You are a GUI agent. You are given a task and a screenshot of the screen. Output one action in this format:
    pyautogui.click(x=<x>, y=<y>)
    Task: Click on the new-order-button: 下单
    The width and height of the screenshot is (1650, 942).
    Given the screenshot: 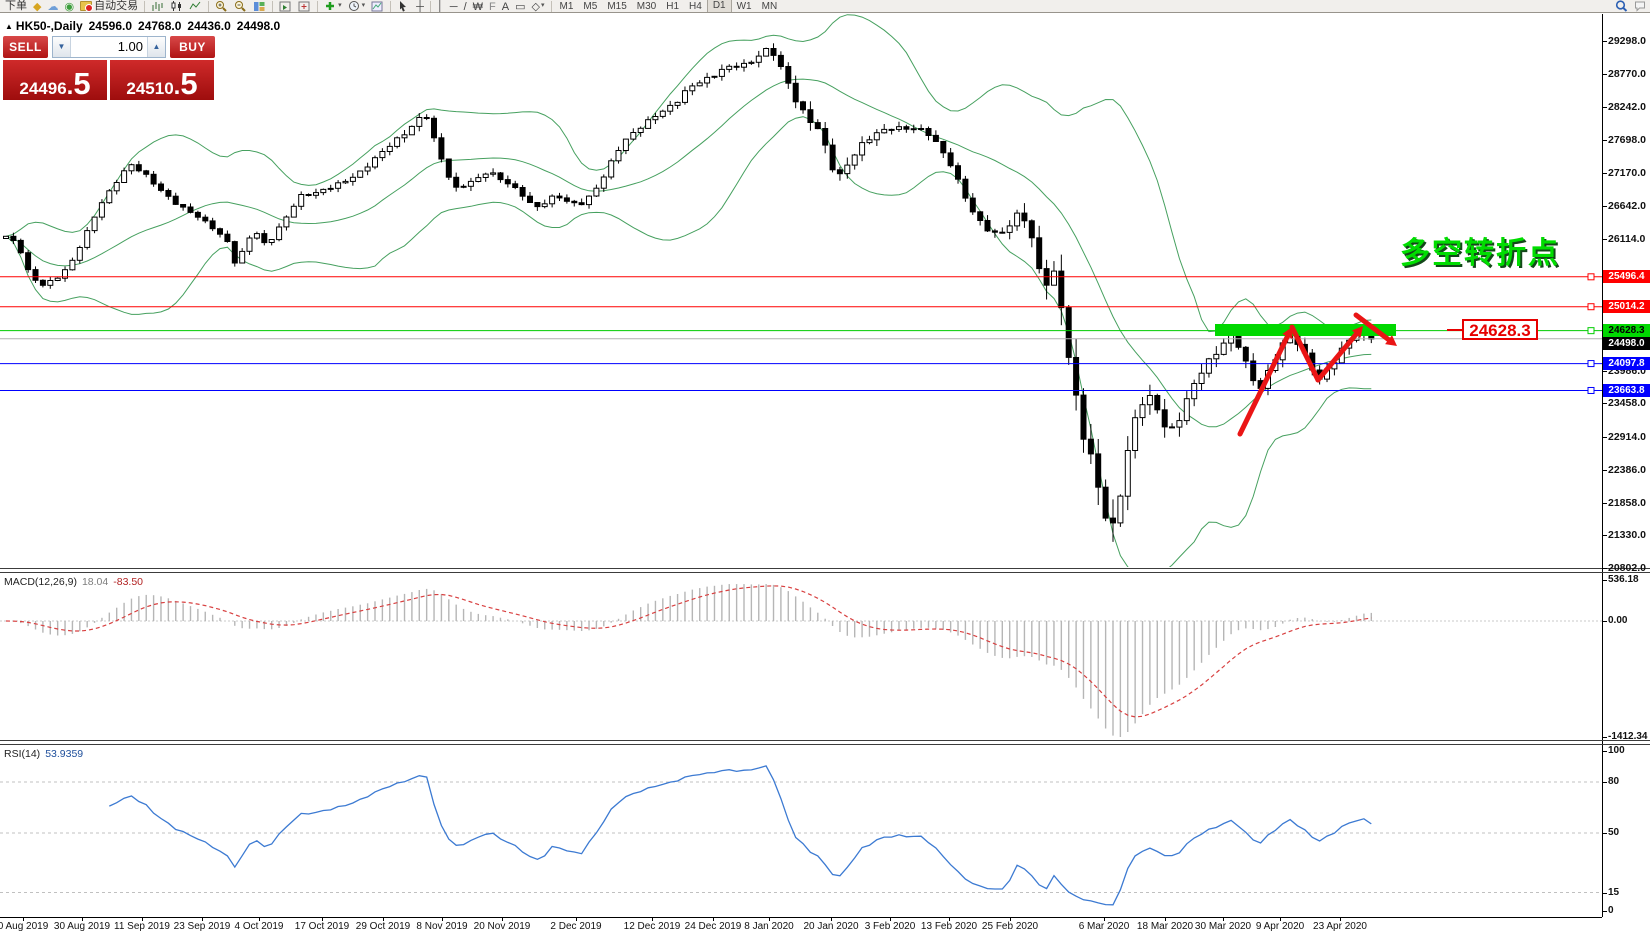 What is the action you would take?
    pyautogui.click(x=16, y=6)
    